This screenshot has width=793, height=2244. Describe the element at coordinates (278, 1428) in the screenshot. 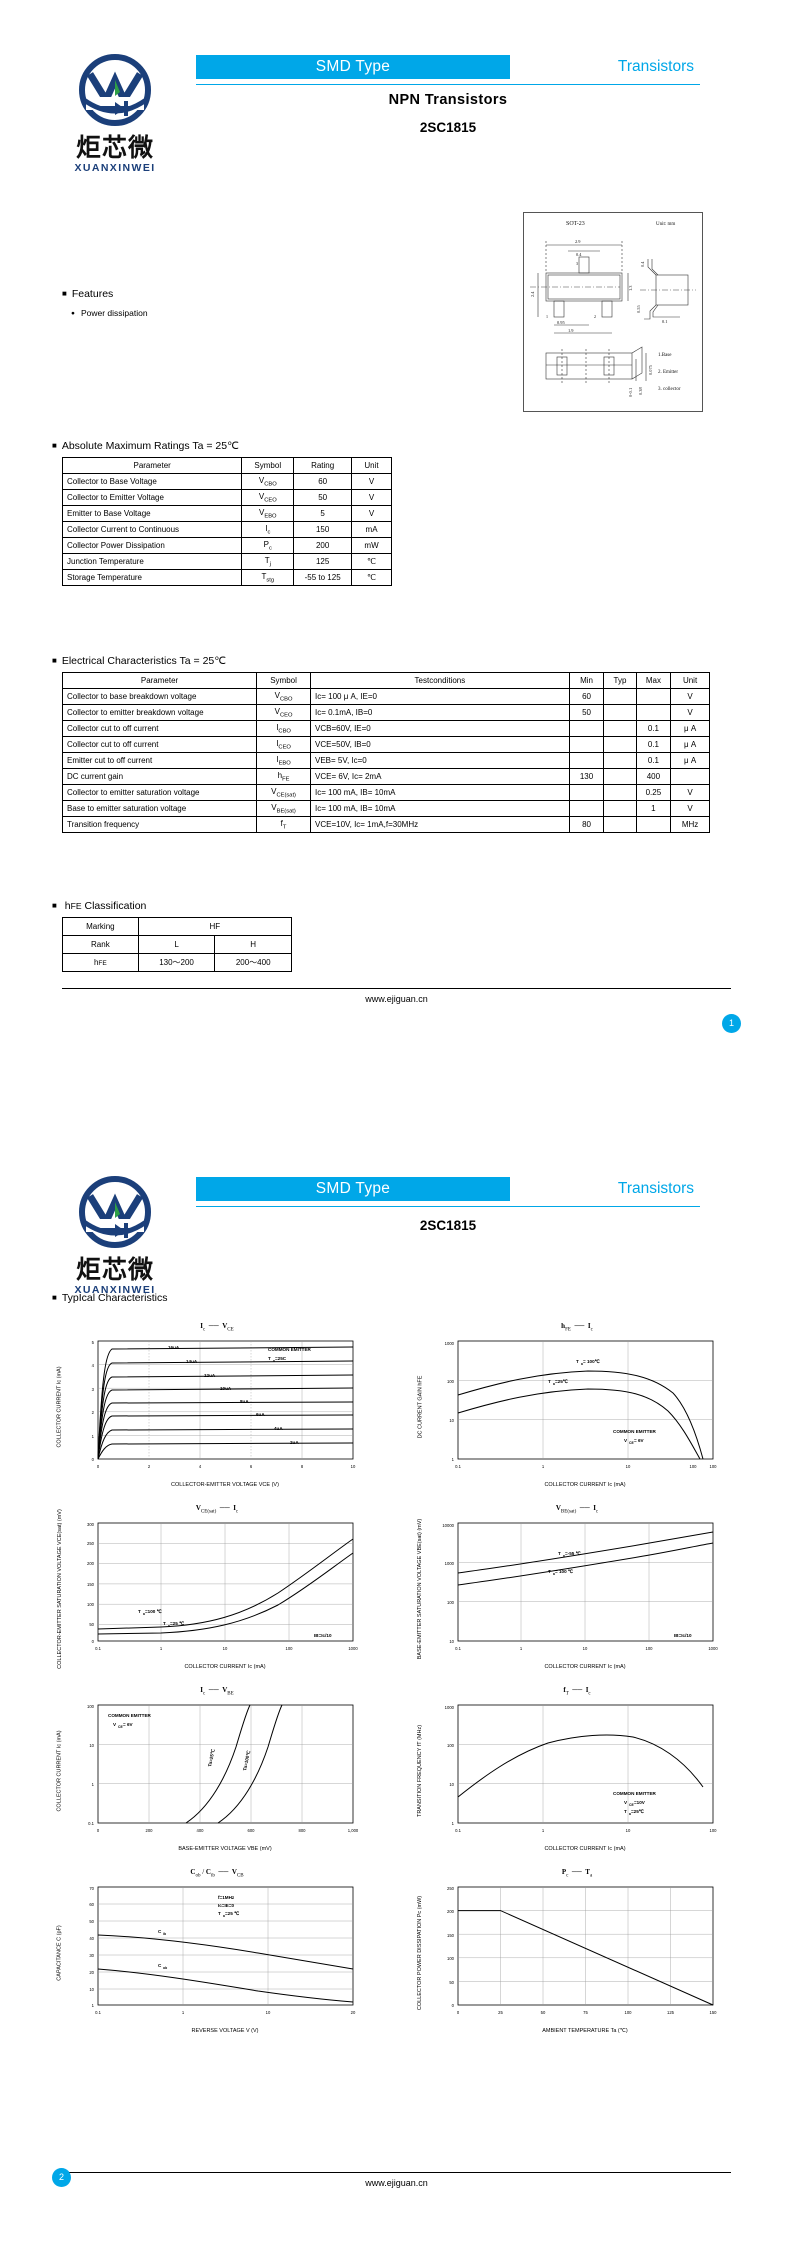

I see `svg-text: 4uA` at that location.